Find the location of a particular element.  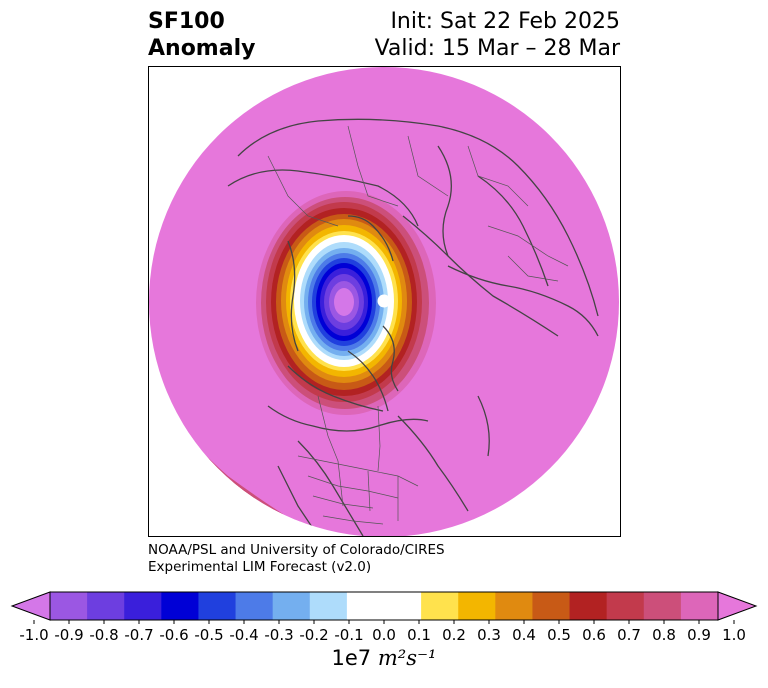

colorbar-under-arrow is located at coordinates (30, 606).